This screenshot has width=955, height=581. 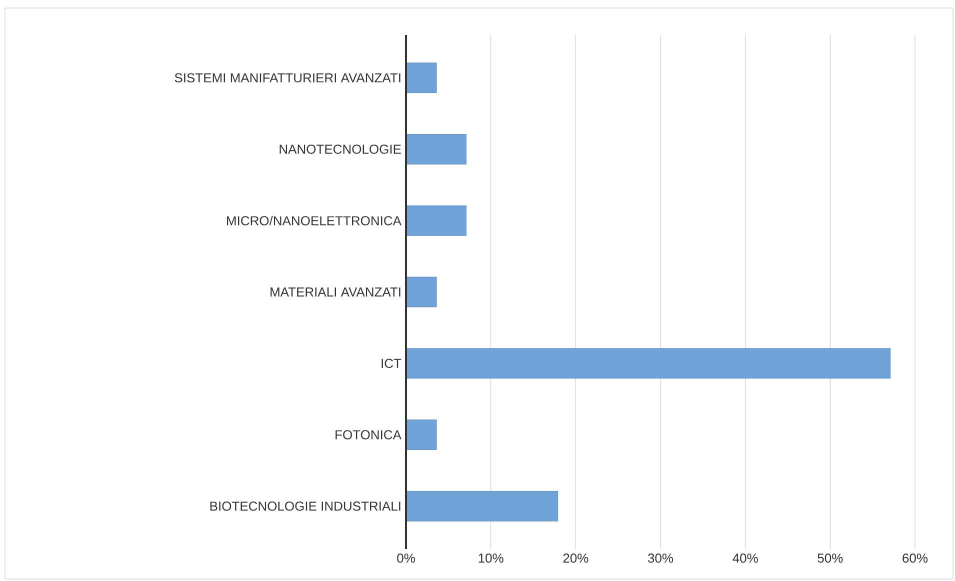 I want to click on x-tick-label: 0%, so click(x=406, y=558).